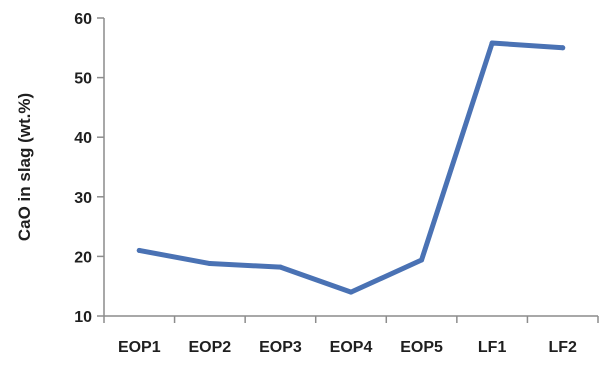  Describe the element at coordinates (562, 347) in the screenshot. I see `x-tick-label: LF2` at that location.